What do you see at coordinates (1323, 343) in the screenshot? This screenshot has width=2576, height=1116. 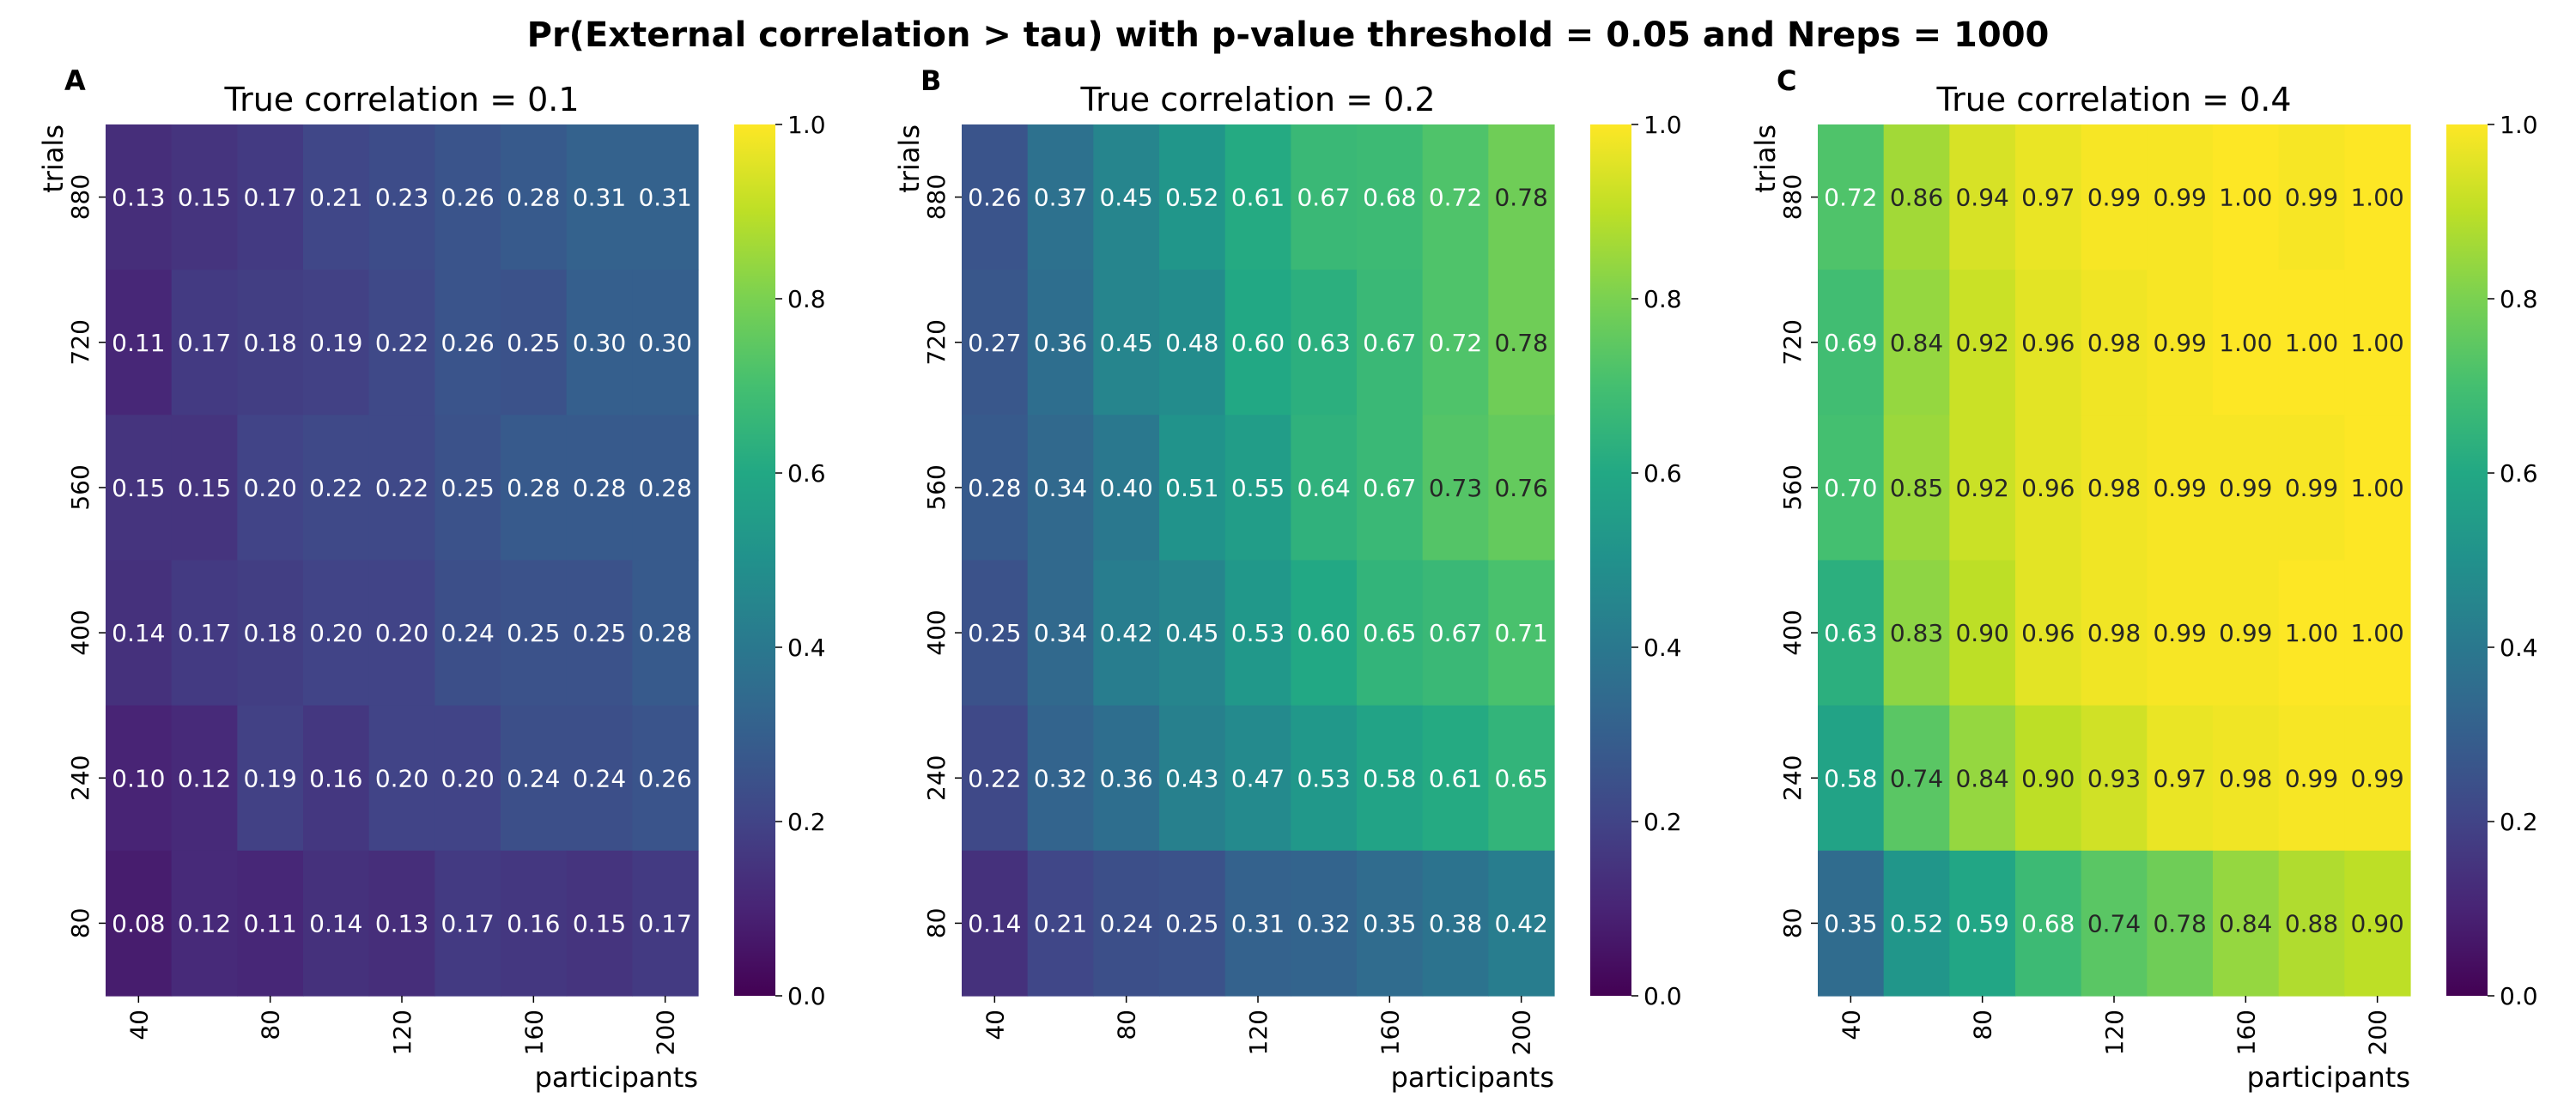 I see `cell-label: 0.63` at bounding box center [1323, 343].